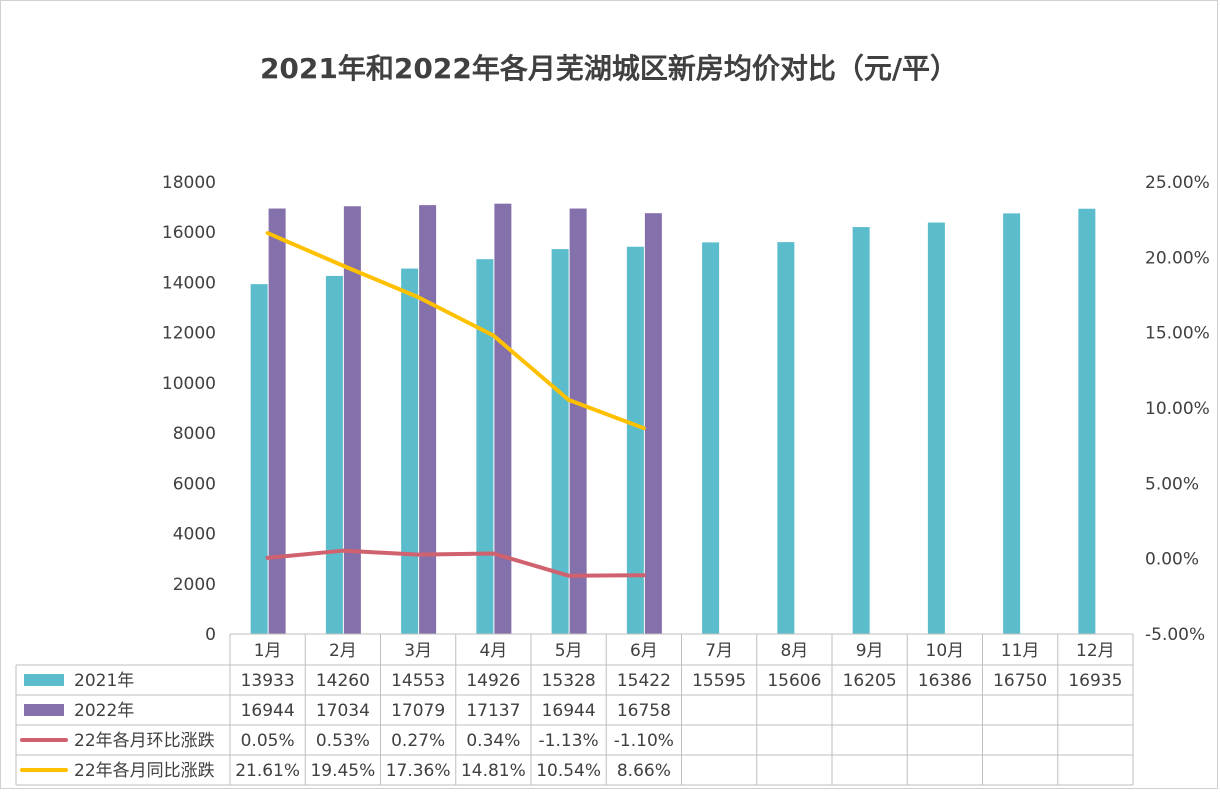 Image resolution: width=1220 pixels, height=807 pixels. Describe the element at coordinates (144, 771) in the screenshot. I see `series-name: 22年各月同比涨跌` at that location.